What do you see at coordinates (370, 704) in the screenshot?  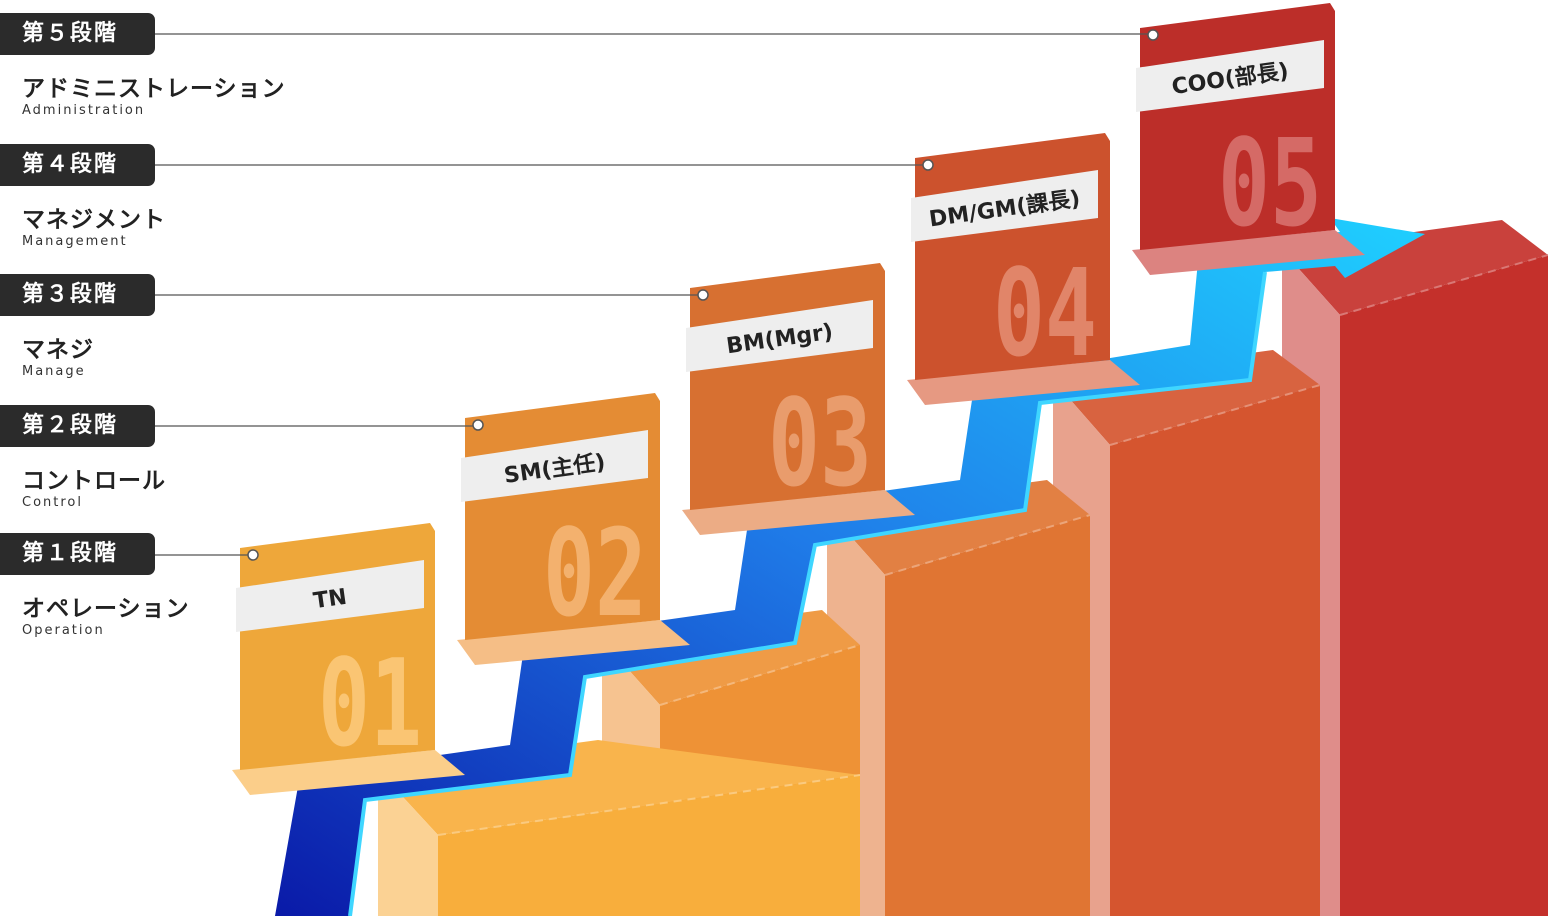 I see `stage-number: 01` at bounding box center [370, 704].